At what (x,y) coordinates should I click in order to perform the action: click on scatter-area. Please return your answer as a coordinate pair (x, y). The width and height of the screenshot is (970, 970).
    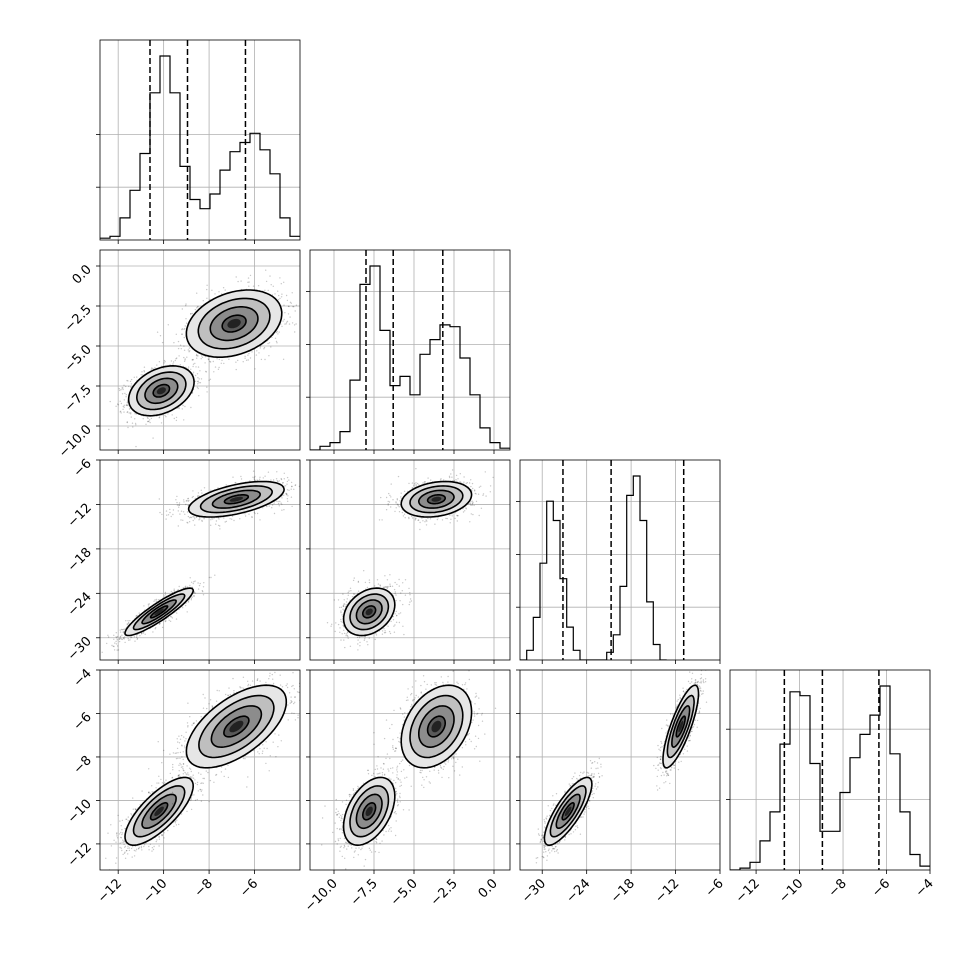
    Looking at the image, I should click on (200, 350).